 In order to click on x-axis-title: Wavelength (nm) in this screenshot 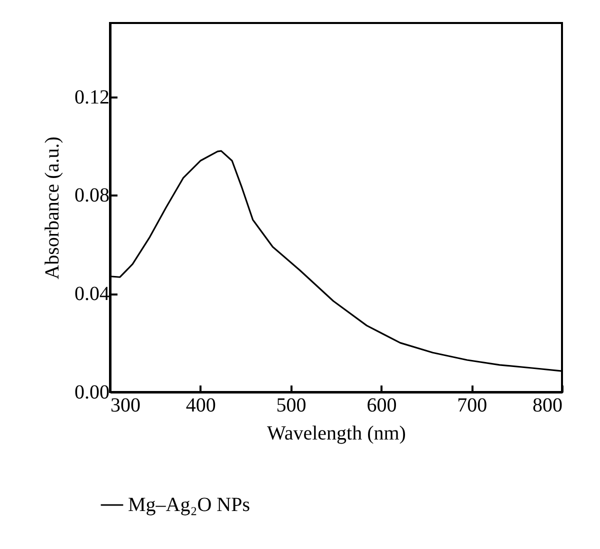, I will do `click(336, 433)`.